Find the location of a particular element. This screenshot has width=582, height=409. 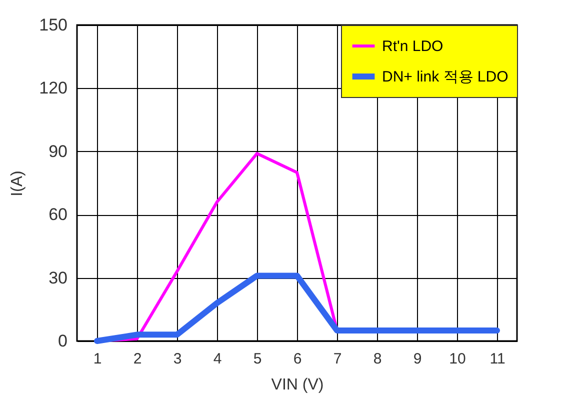

y-tick-label: 150 is located at coordinates (53, 25).